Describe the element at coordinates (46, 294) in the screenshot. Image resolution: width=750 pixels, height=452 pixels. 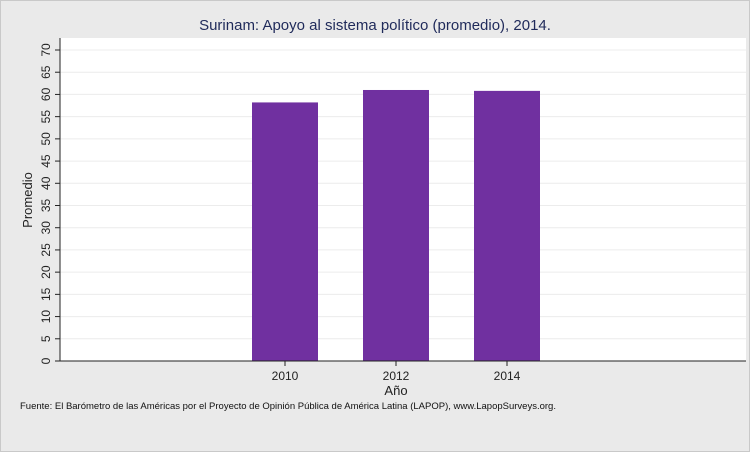
I see `y-tick-label: 15` at that location.